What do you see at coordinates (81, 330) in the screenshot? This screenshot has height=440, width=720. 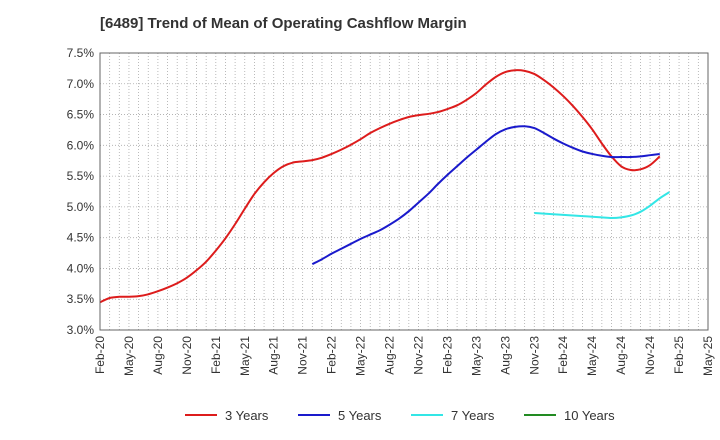 I see `y-tick-label: 3.0%` at bounding box center [81, 330].